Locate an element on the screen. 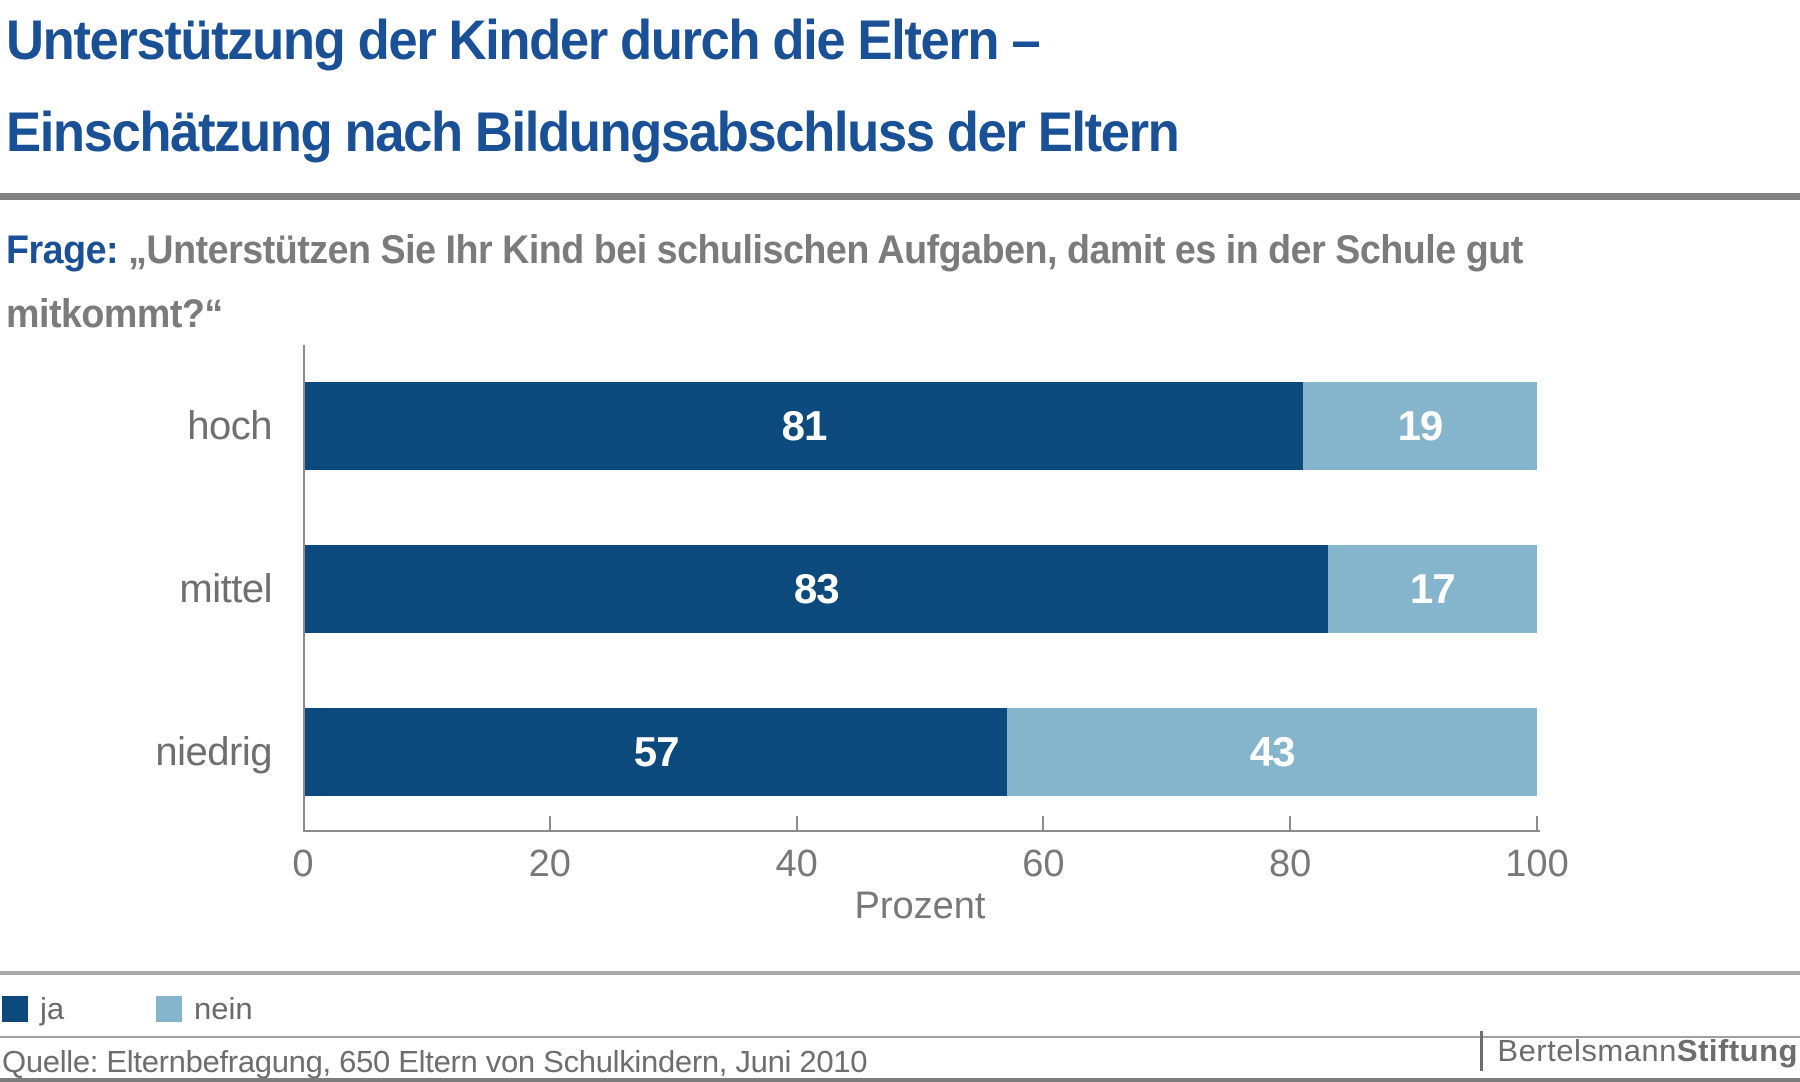  logo-part-2: Stiftung is located at coordinates (1737, 1050).